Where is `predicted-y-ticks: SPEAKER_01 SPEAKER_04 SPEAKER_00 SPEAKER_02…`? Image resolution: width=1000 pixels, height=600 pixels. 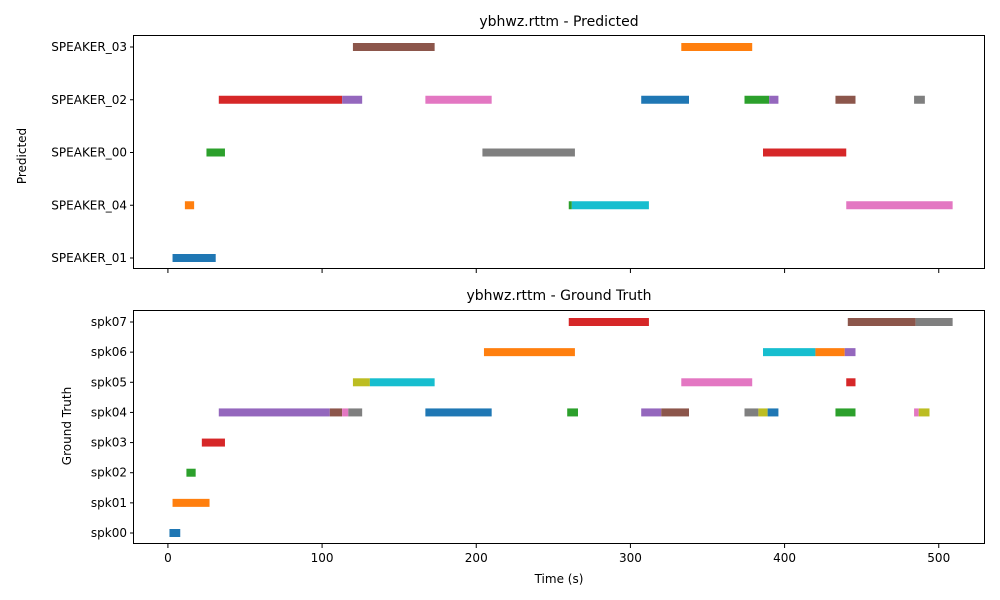
predicted-y-ticks: SPEAKER_01 SPEAKER_04 SPEAKER_00 SPEAKER_02… is located at coordinates (92, 152).